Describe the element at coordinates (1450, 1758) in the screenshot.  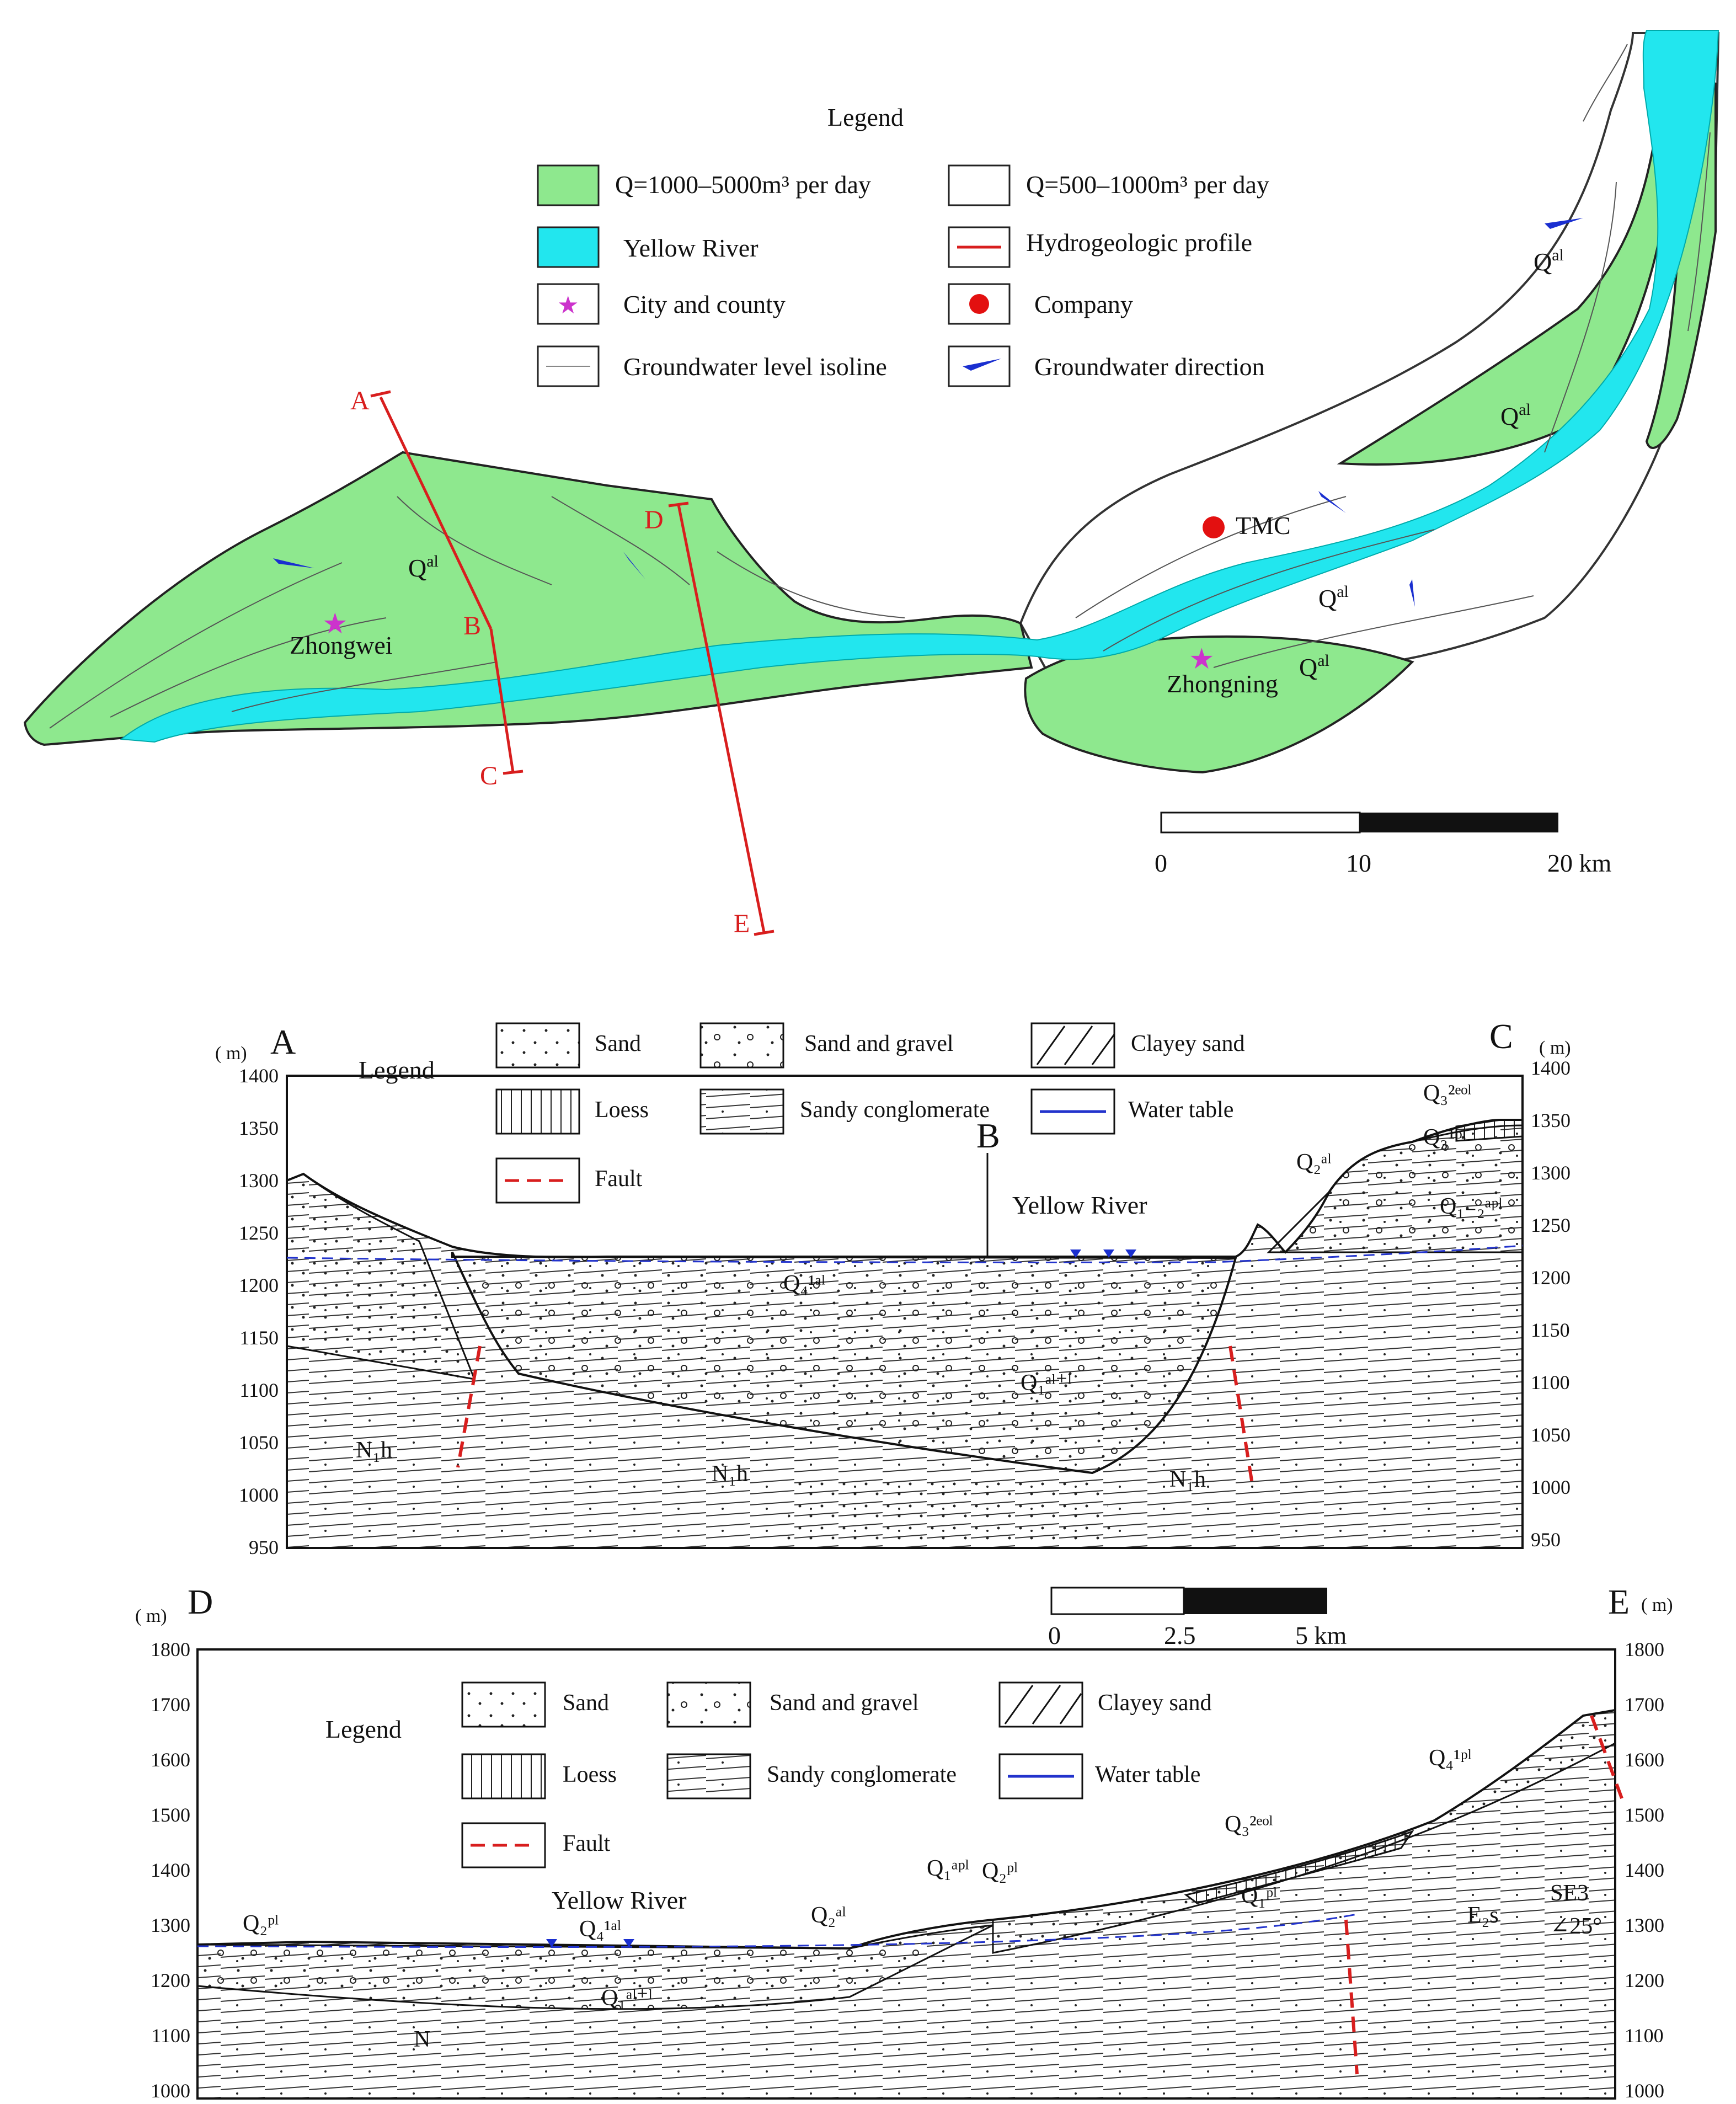
I see `svg-text: Q₄¹ᵖˡ` at that location.